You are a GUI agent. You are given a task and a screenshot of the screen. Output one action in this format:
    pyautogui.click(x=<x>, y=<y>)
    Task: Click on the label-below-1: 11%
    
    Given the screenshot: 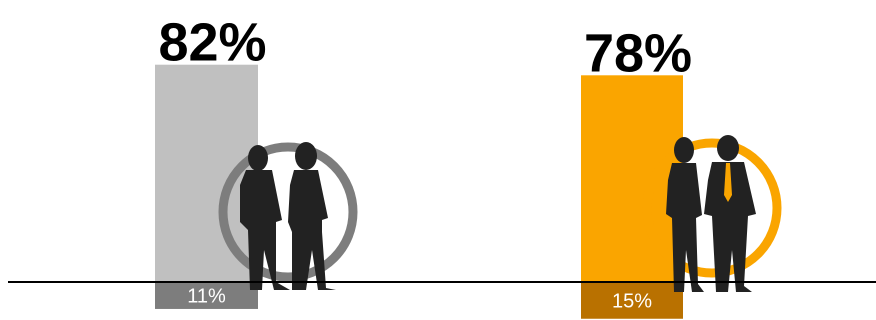 What is the action you would take?
    pyautogui.click(x=206, y=296)
    